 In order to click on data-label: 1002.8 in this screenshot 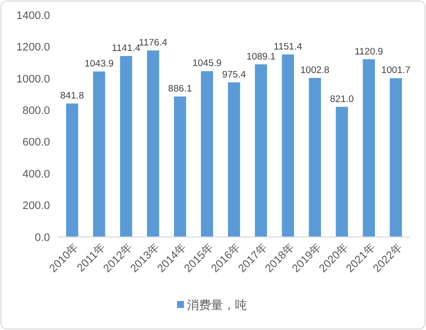, I will do `click(315, 70)`.